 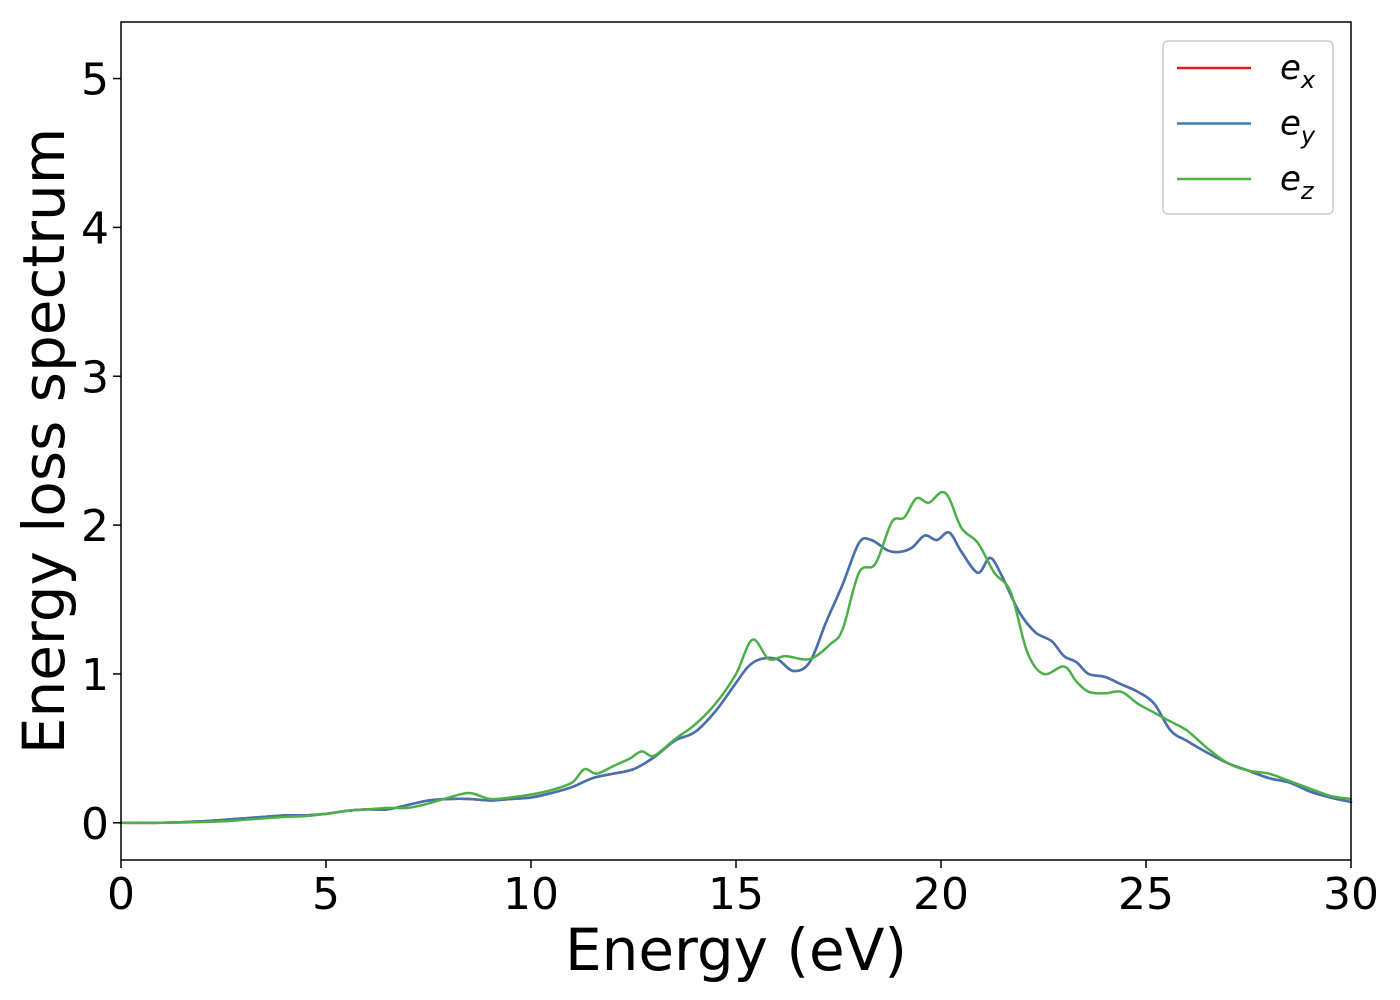 I want to click on x-tick-label: 0, so click(x=121, y=894).